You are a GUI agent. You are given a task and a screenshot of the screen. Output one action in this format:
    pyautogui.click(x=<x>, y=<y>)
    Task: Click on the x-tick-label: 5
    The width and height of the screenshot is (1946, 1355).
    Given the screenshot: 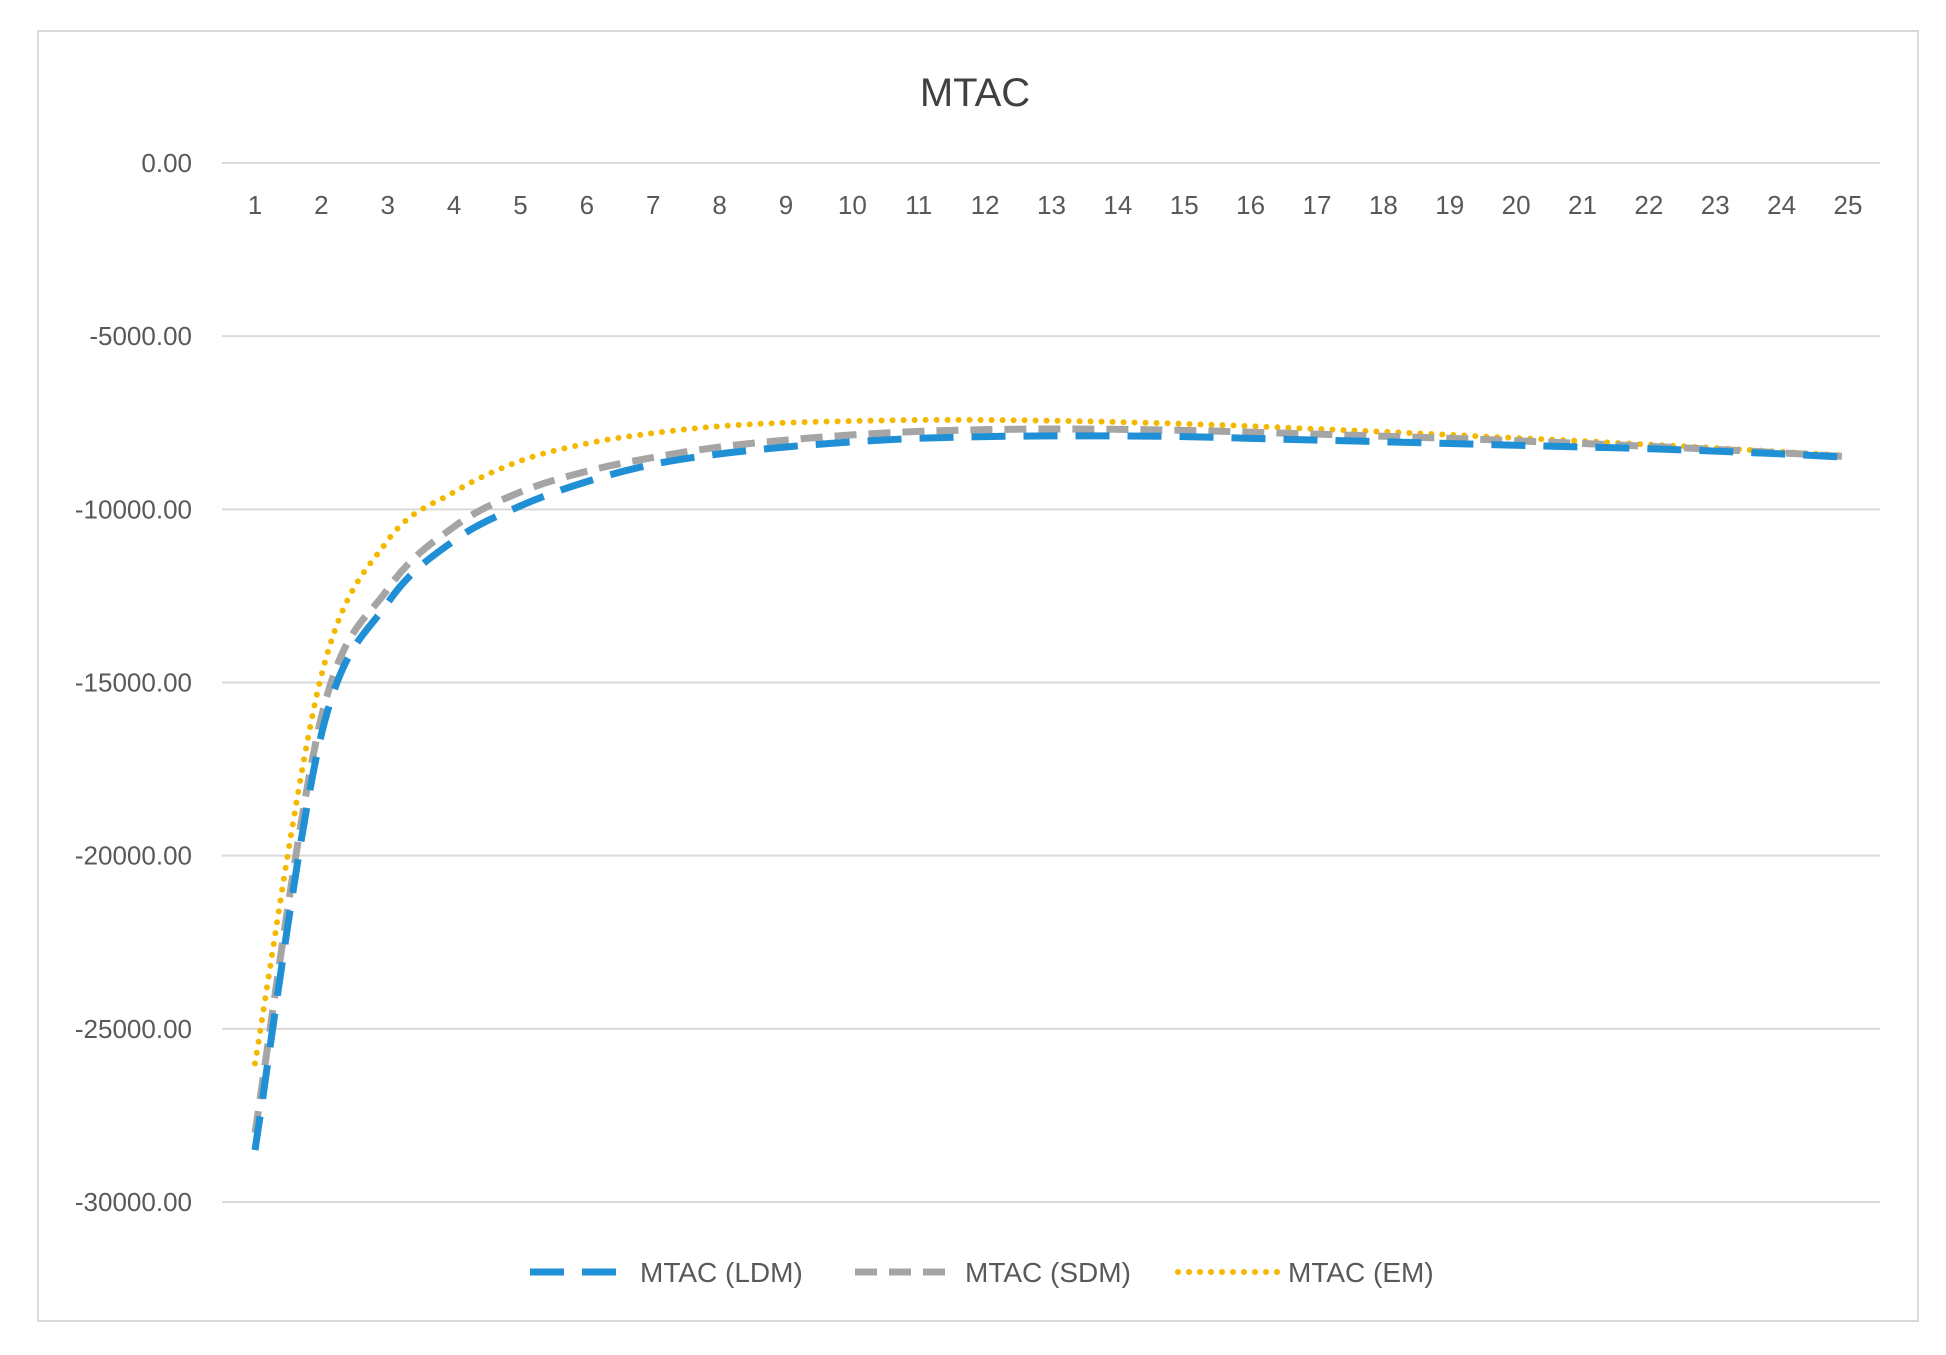 What is the action you would take?
    pyautogui.click(x=520, y=205)
    